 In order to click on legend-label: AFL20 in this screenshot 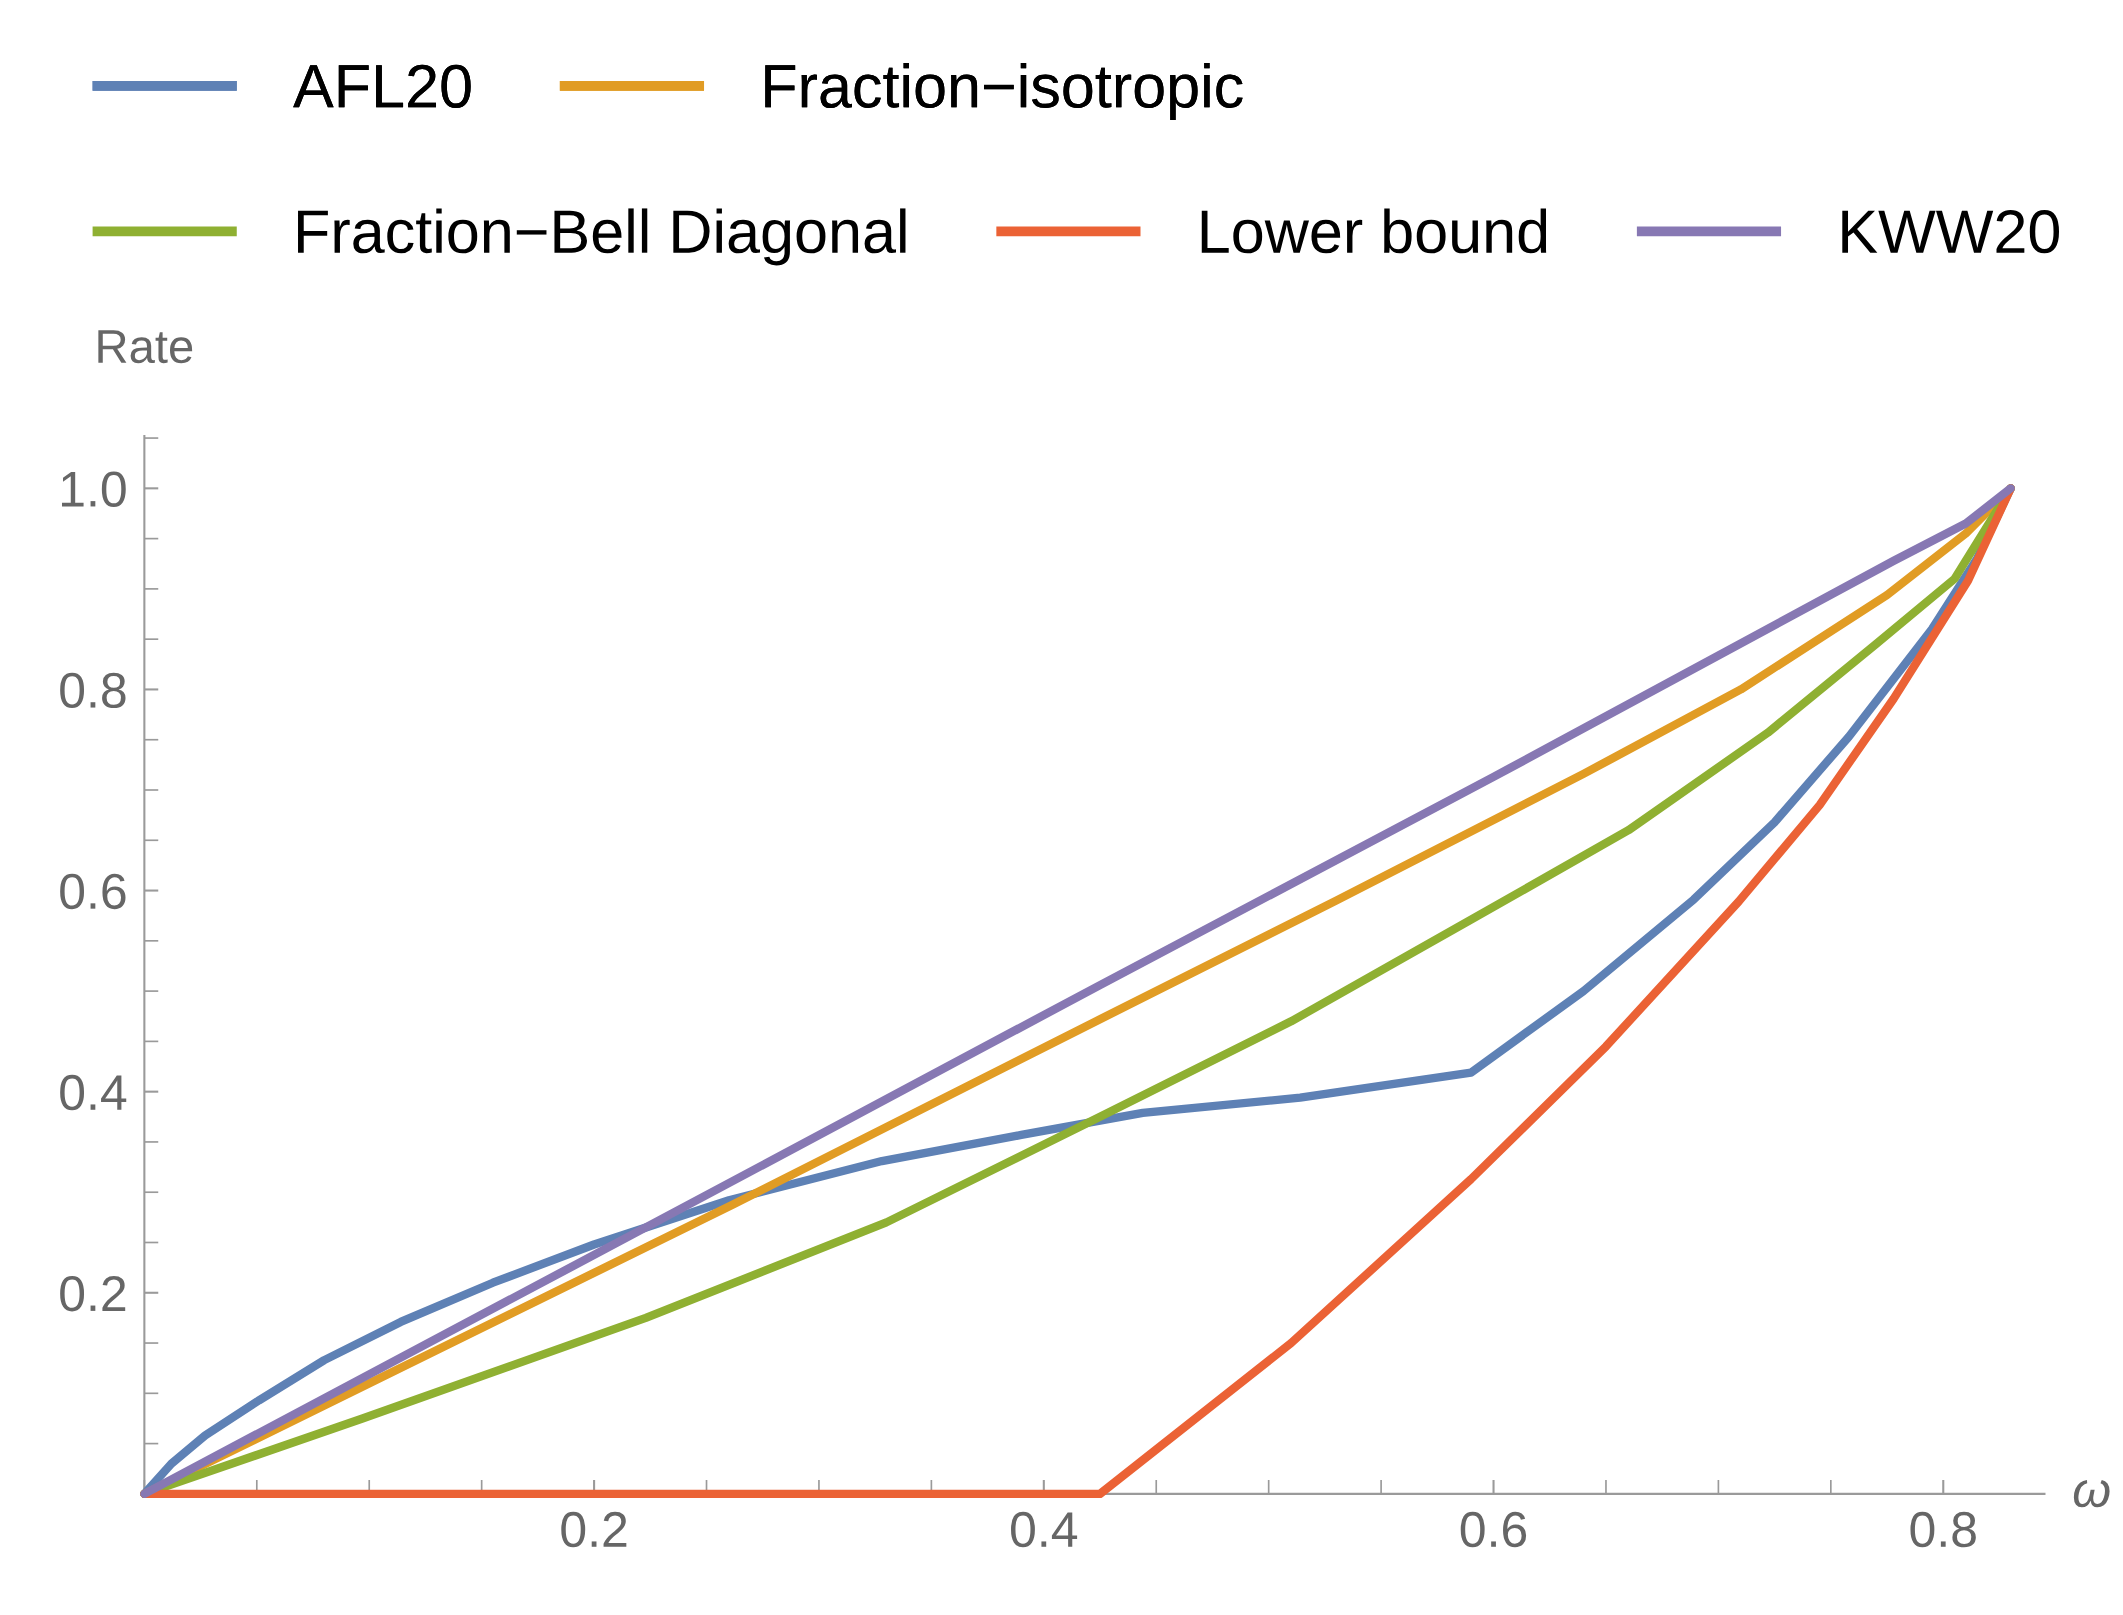, I will do `click(382, 86)`.